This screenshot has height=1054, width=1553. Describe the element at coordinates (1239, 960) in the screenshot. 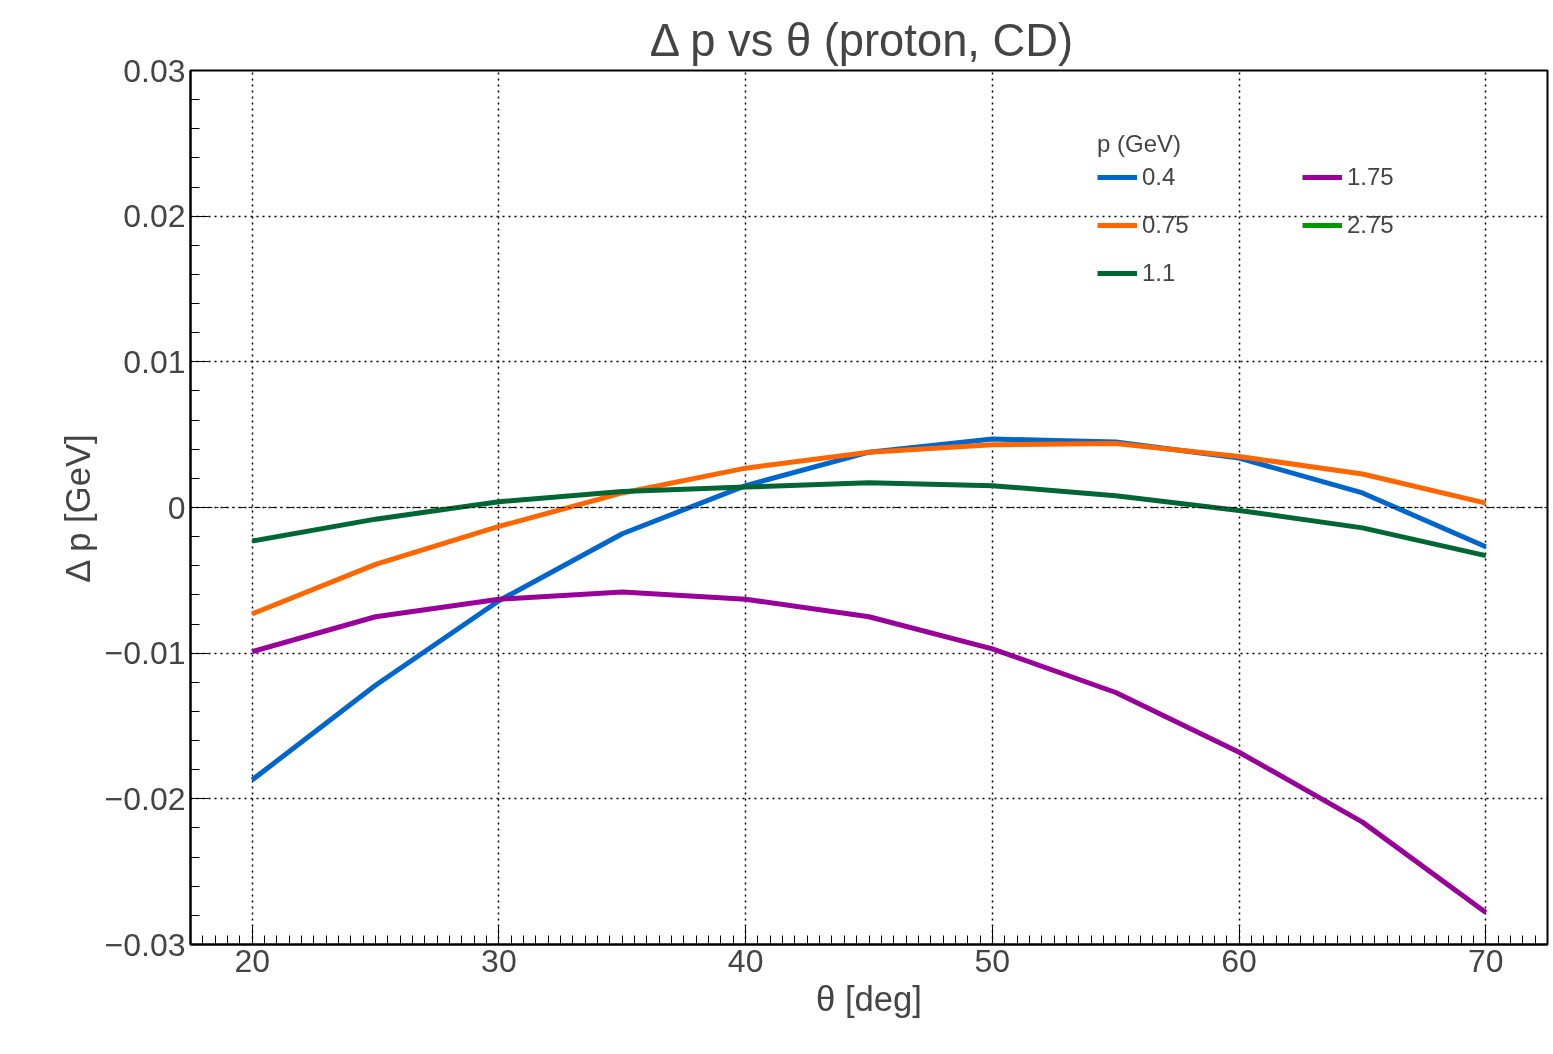

I see `x-tick-label: 60` at that location.